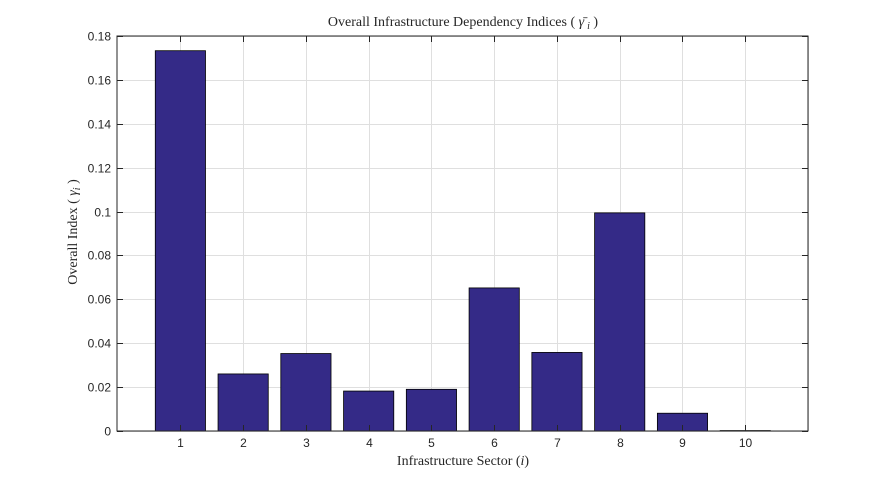  What do you see at coordinates (369, 443) in the screenshot?
I see `x-tick-label: 4` at bounding box center [369, 443].